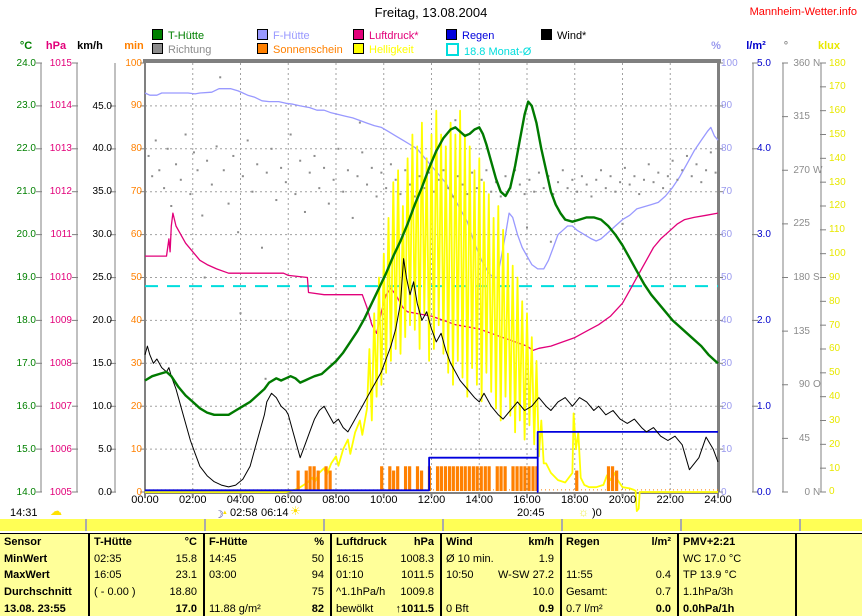  What do you see at coordinates (108, 575) in the screenshot?
I see `cell-text: 16:05` at bounding box center [108, 575].